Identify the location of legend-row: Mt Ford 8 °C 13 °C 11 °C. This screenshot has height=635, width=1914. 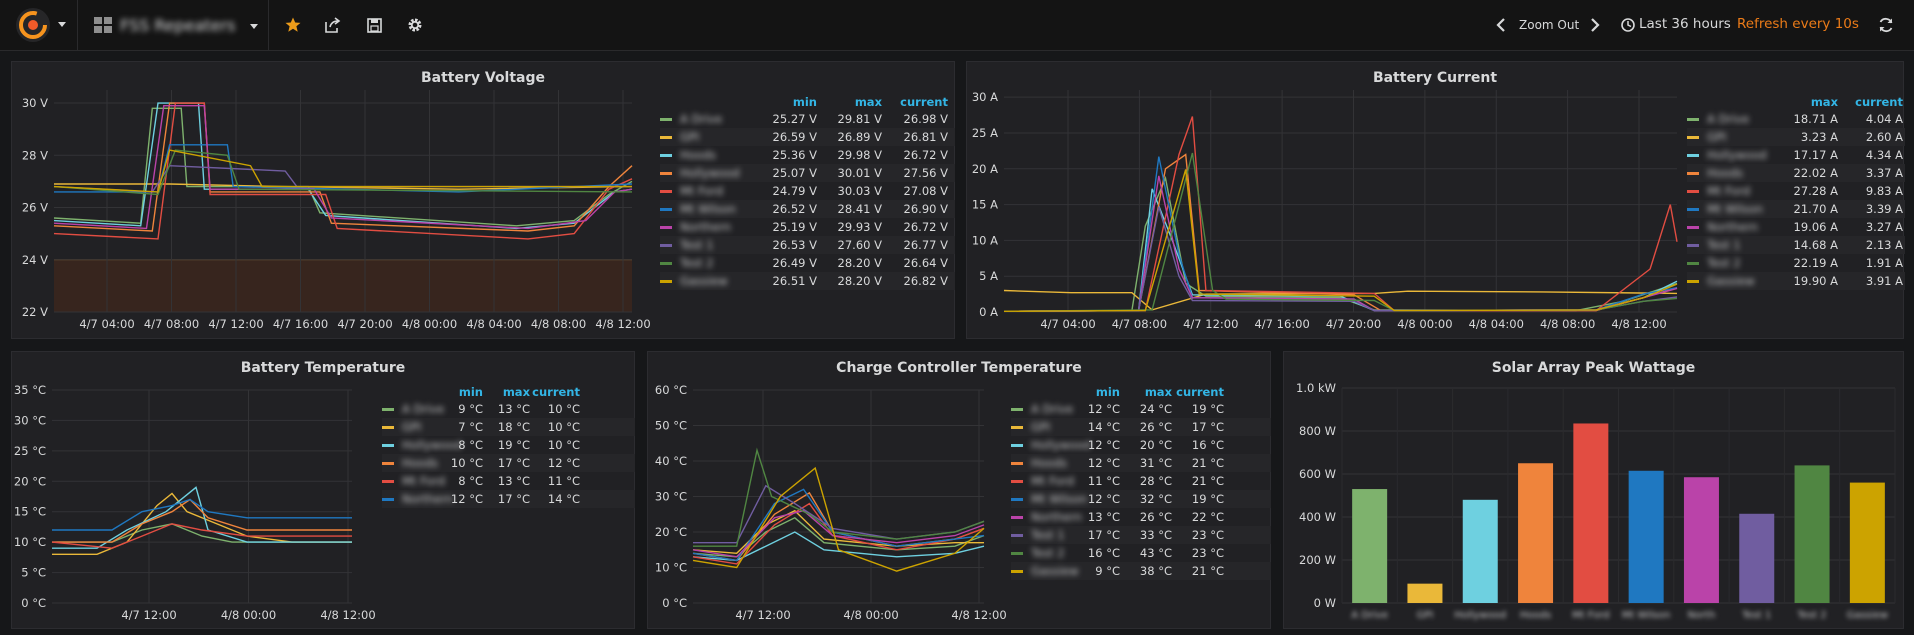
(508, 481).